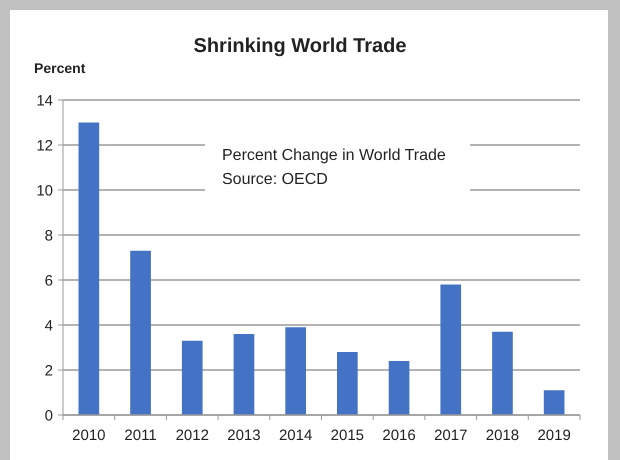 This screenshot has height=460, width=620. I want to click on y-tick-label: 8, so click(48, 235).